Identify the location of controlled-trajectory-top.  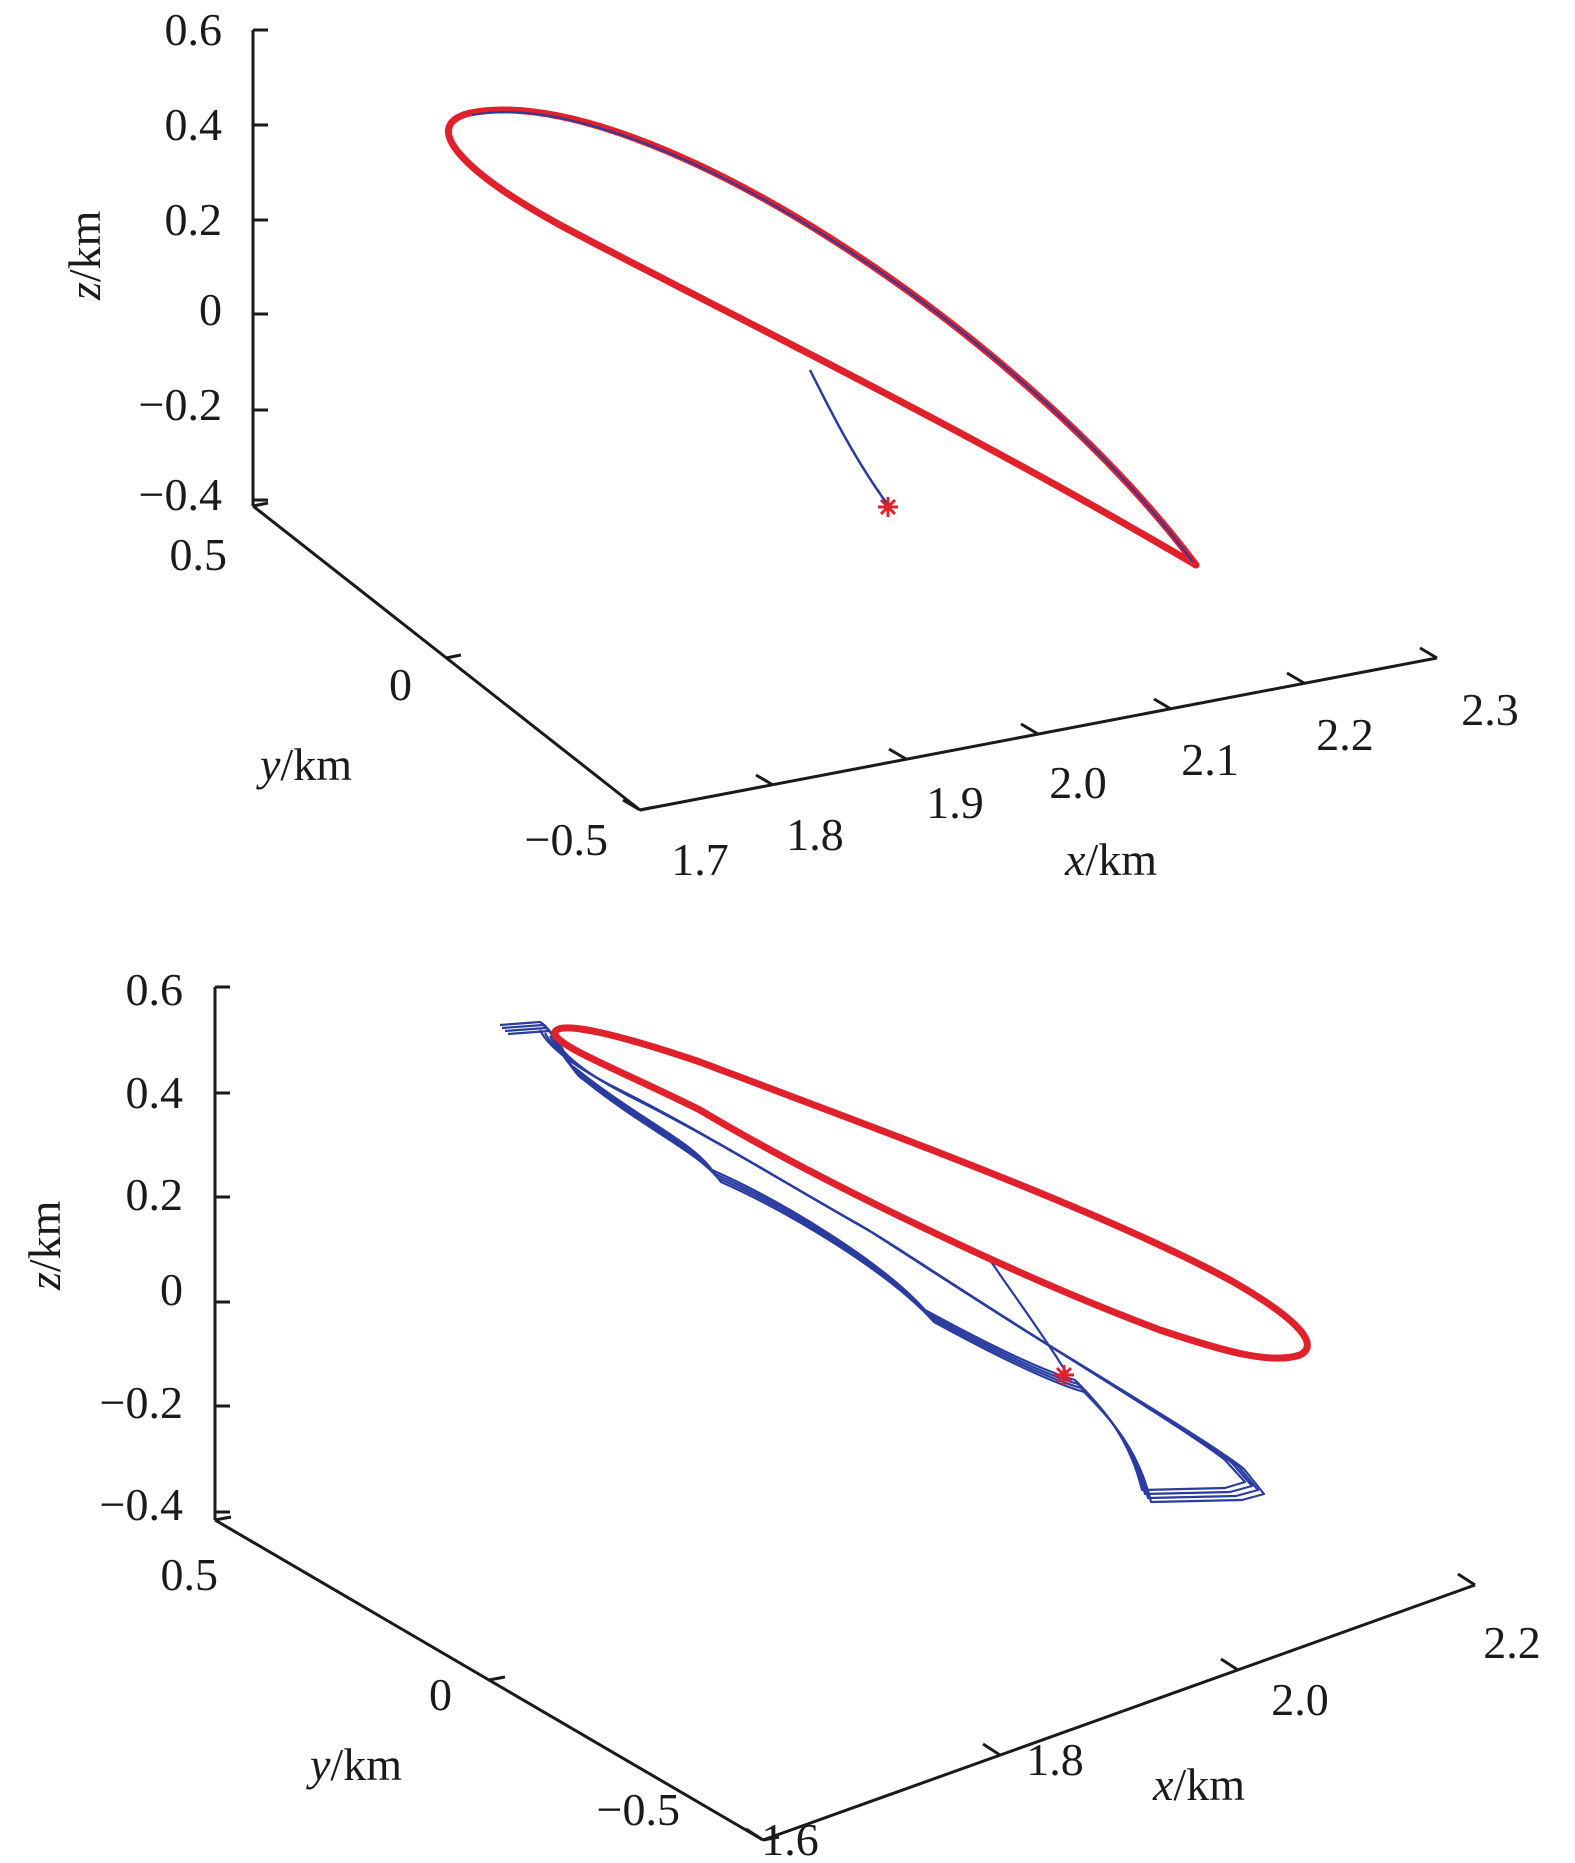
(832, 337).